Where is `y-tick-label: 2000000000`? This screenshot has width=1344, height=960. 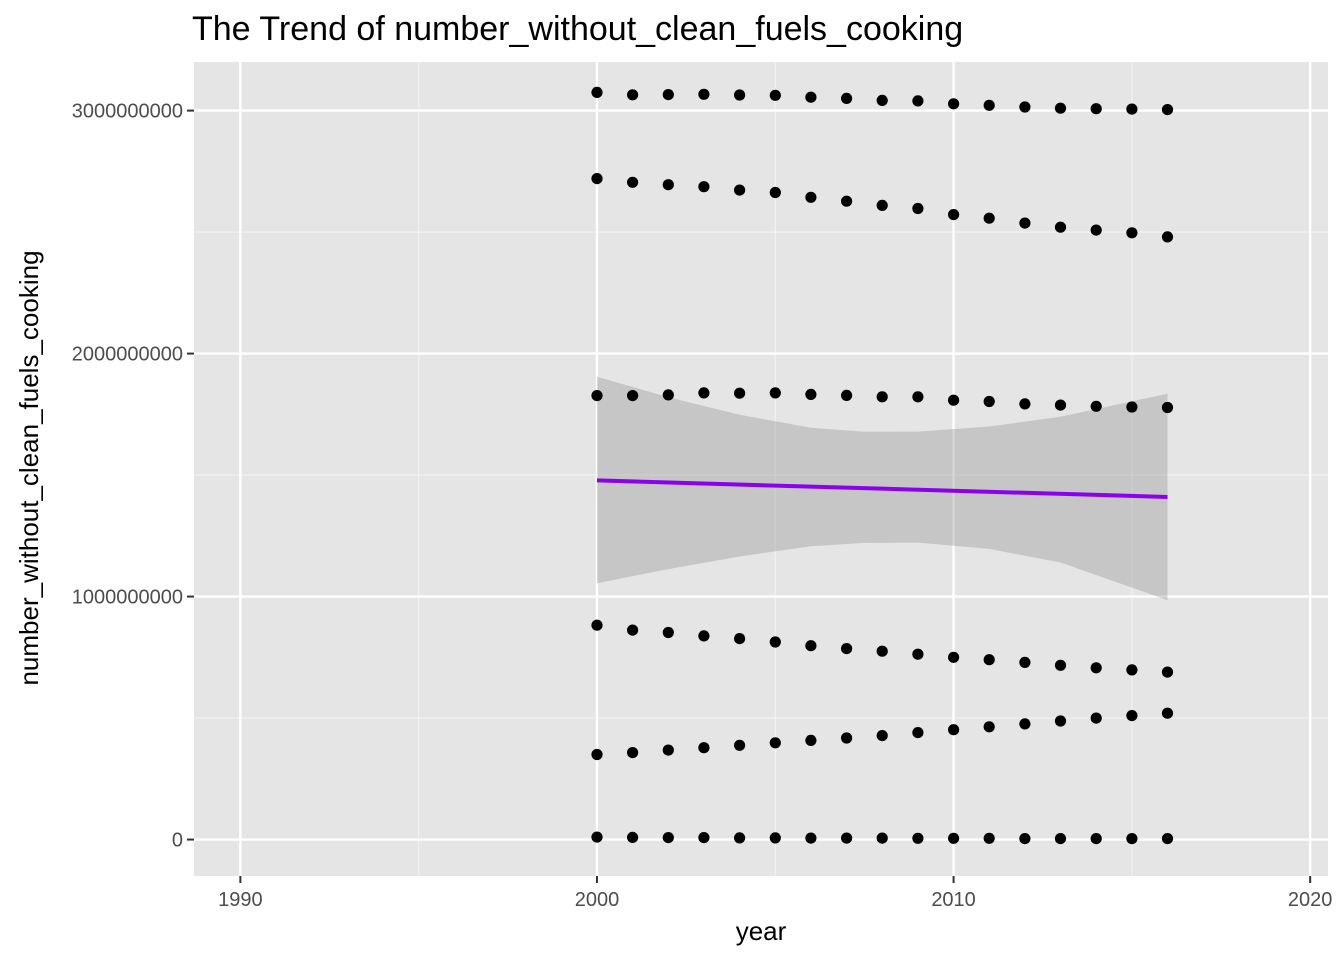
y-tick-label: 2000000000 is located at coordinates (127, 355).